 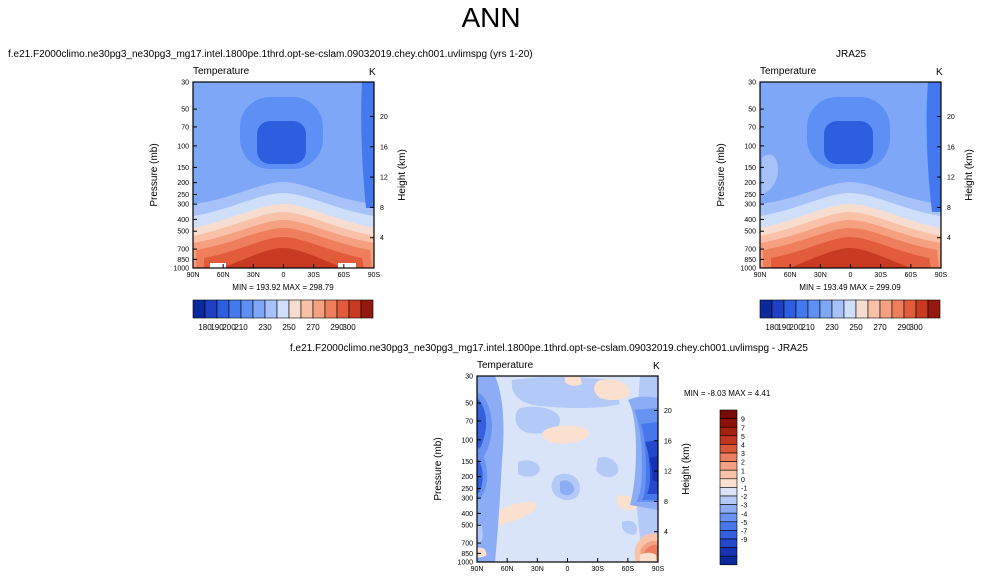 I want to click on colorbar-label: -4, so click(x=744, y=514).